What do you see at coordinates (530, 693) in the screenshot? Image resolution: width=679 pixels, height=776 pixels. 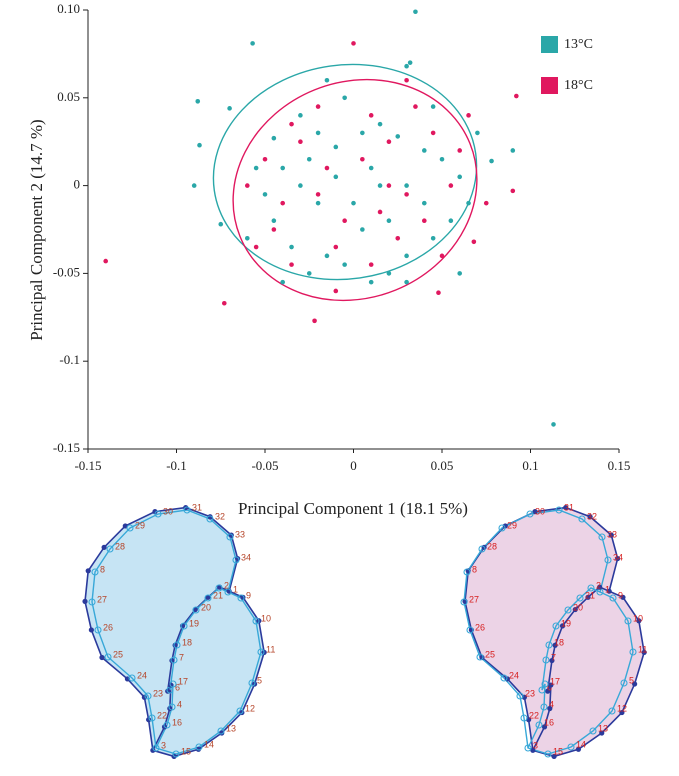 I see `landmark-label: 23` at bounding box center [530, 693].